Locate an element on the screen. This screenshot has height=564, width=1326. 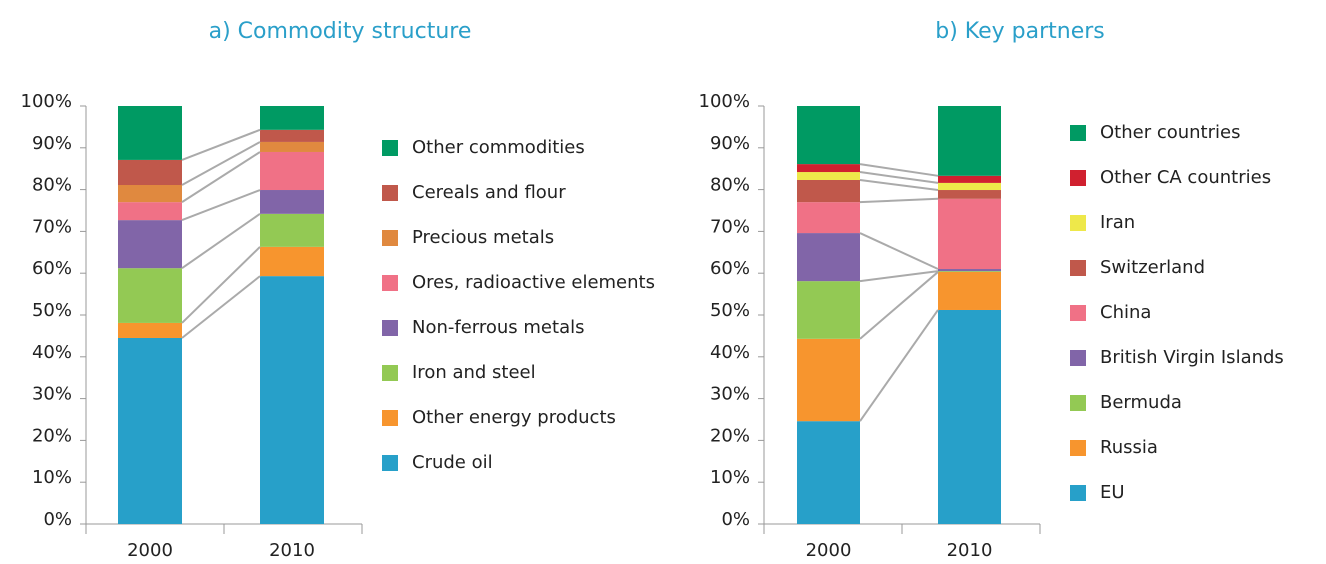
x-tick-label: 2000 is located at coordinates (829, 550).